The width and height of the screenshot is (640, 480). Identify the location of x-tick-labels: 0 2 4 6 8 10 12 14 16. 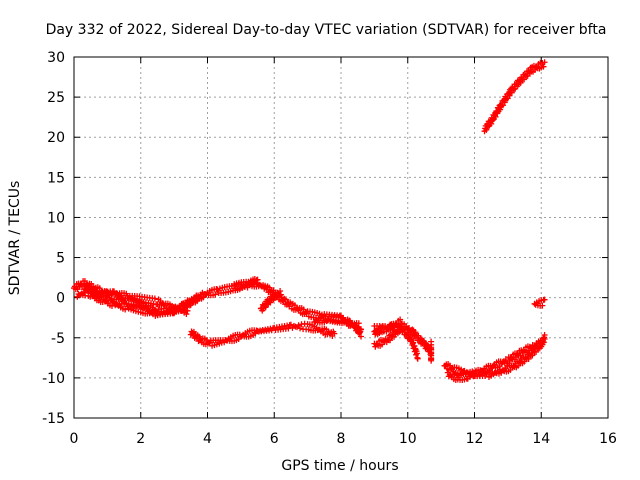
(343, 439).